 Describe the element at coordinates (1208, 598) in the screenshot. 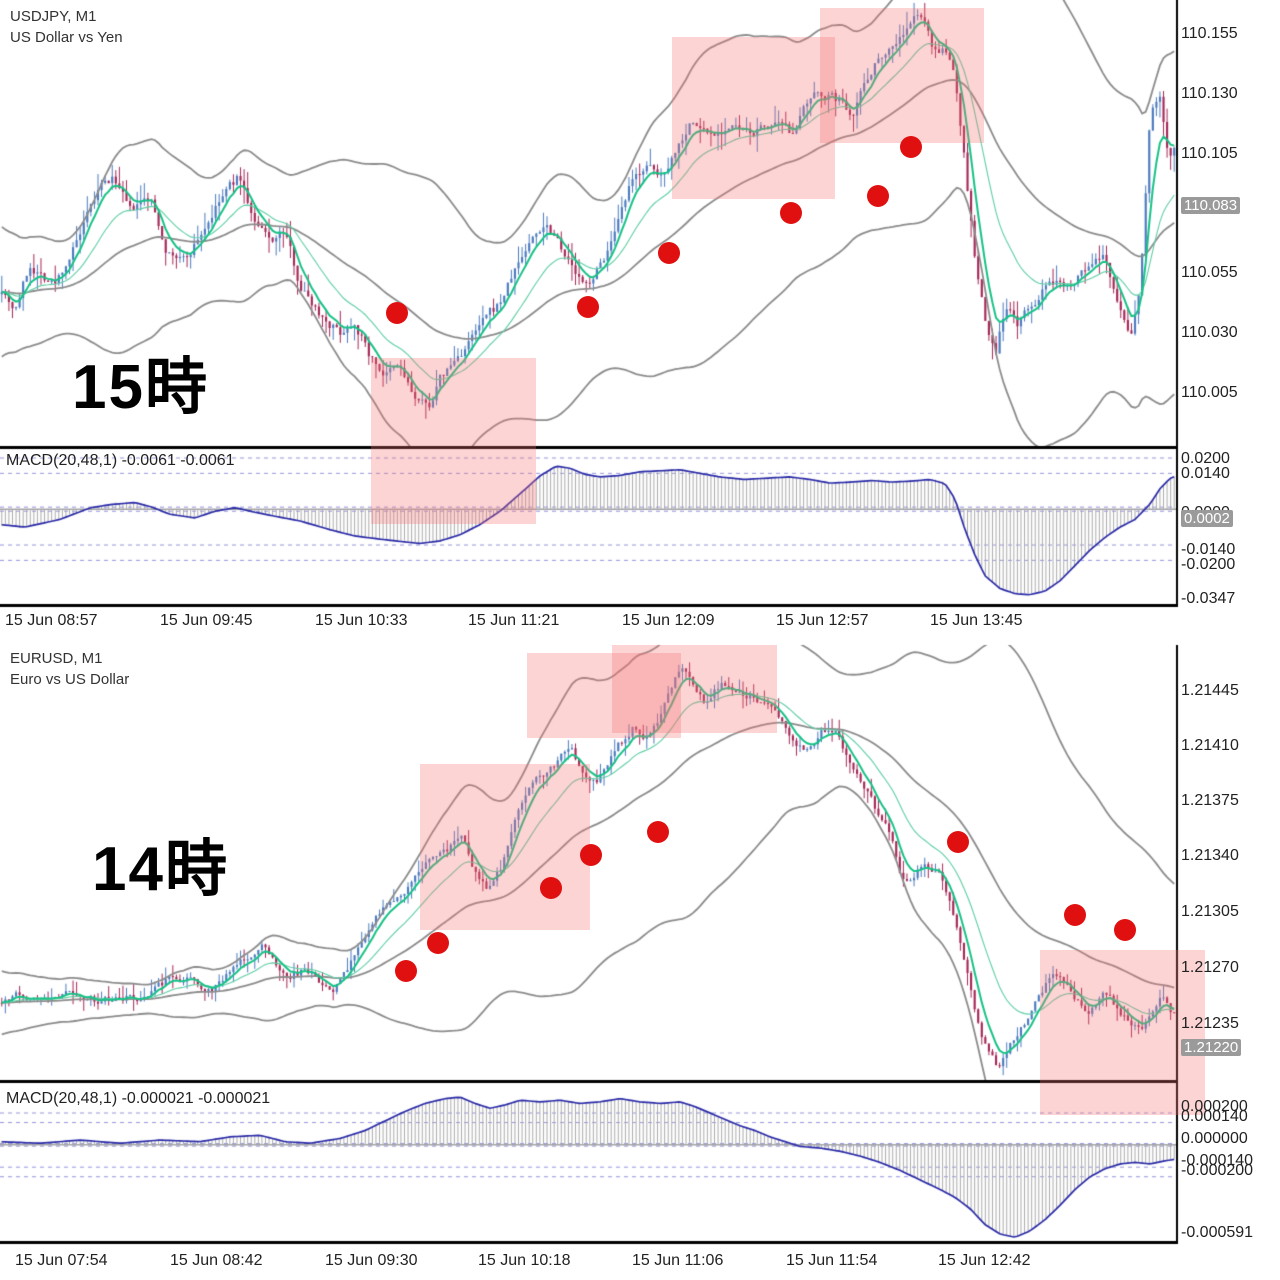

I see `macd-axis-label: -0.0347` at that location.